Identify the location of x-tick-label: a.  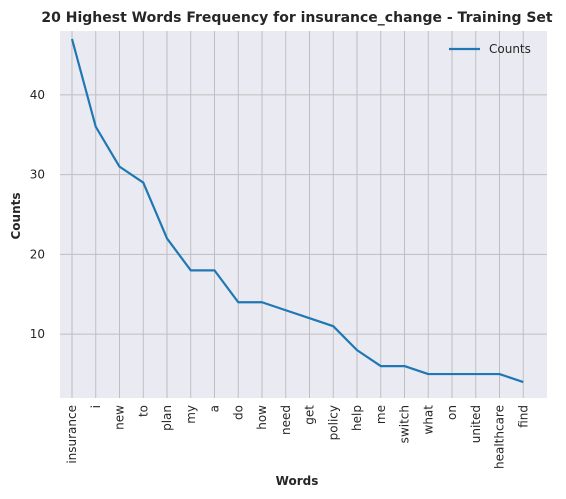
(215, 408).